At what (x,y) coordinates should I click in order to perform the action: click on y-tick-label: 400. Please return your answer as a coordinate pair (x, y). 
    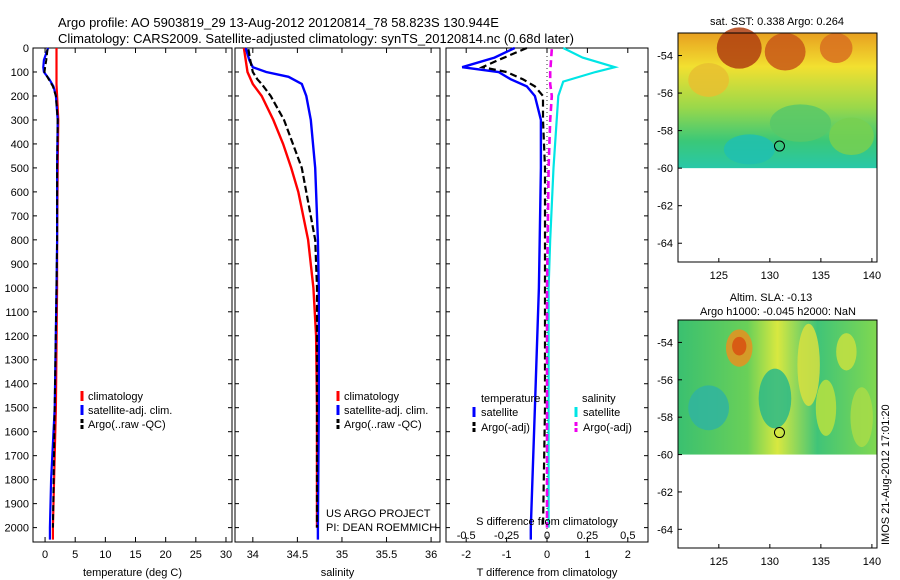
    Looking at the image, I should click on (20, 145).